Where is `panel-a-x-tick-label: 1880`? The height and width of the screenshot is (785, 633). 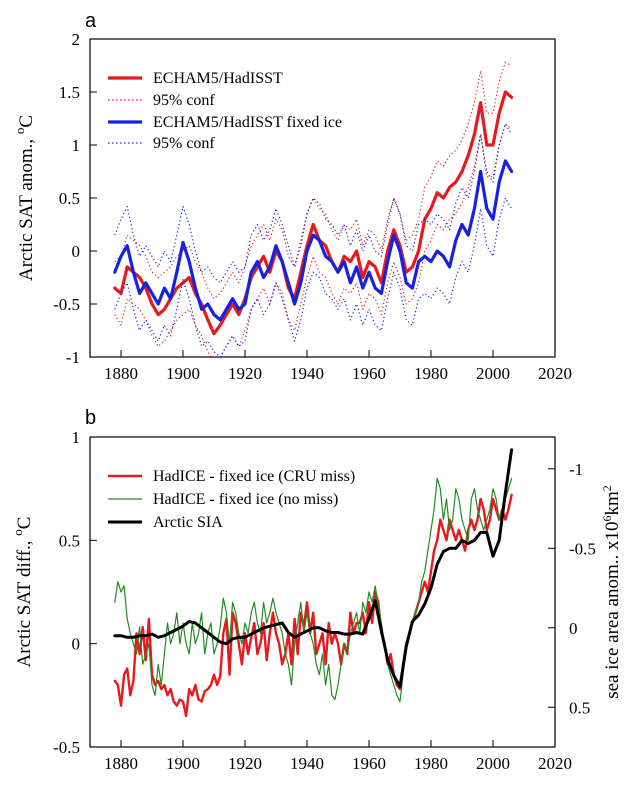 panel-a-x-tick-label: 1880 is located at coordinates (121, 373).